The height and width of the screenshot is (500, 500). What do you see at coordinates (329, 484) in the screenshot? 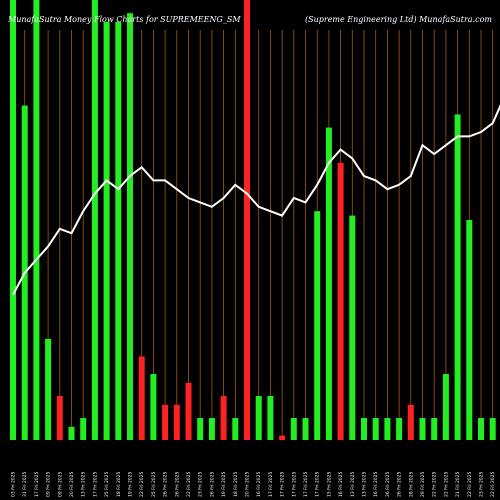
I see `x-tick-label: 15 Fri 2025` at bounding box center [329, 484].